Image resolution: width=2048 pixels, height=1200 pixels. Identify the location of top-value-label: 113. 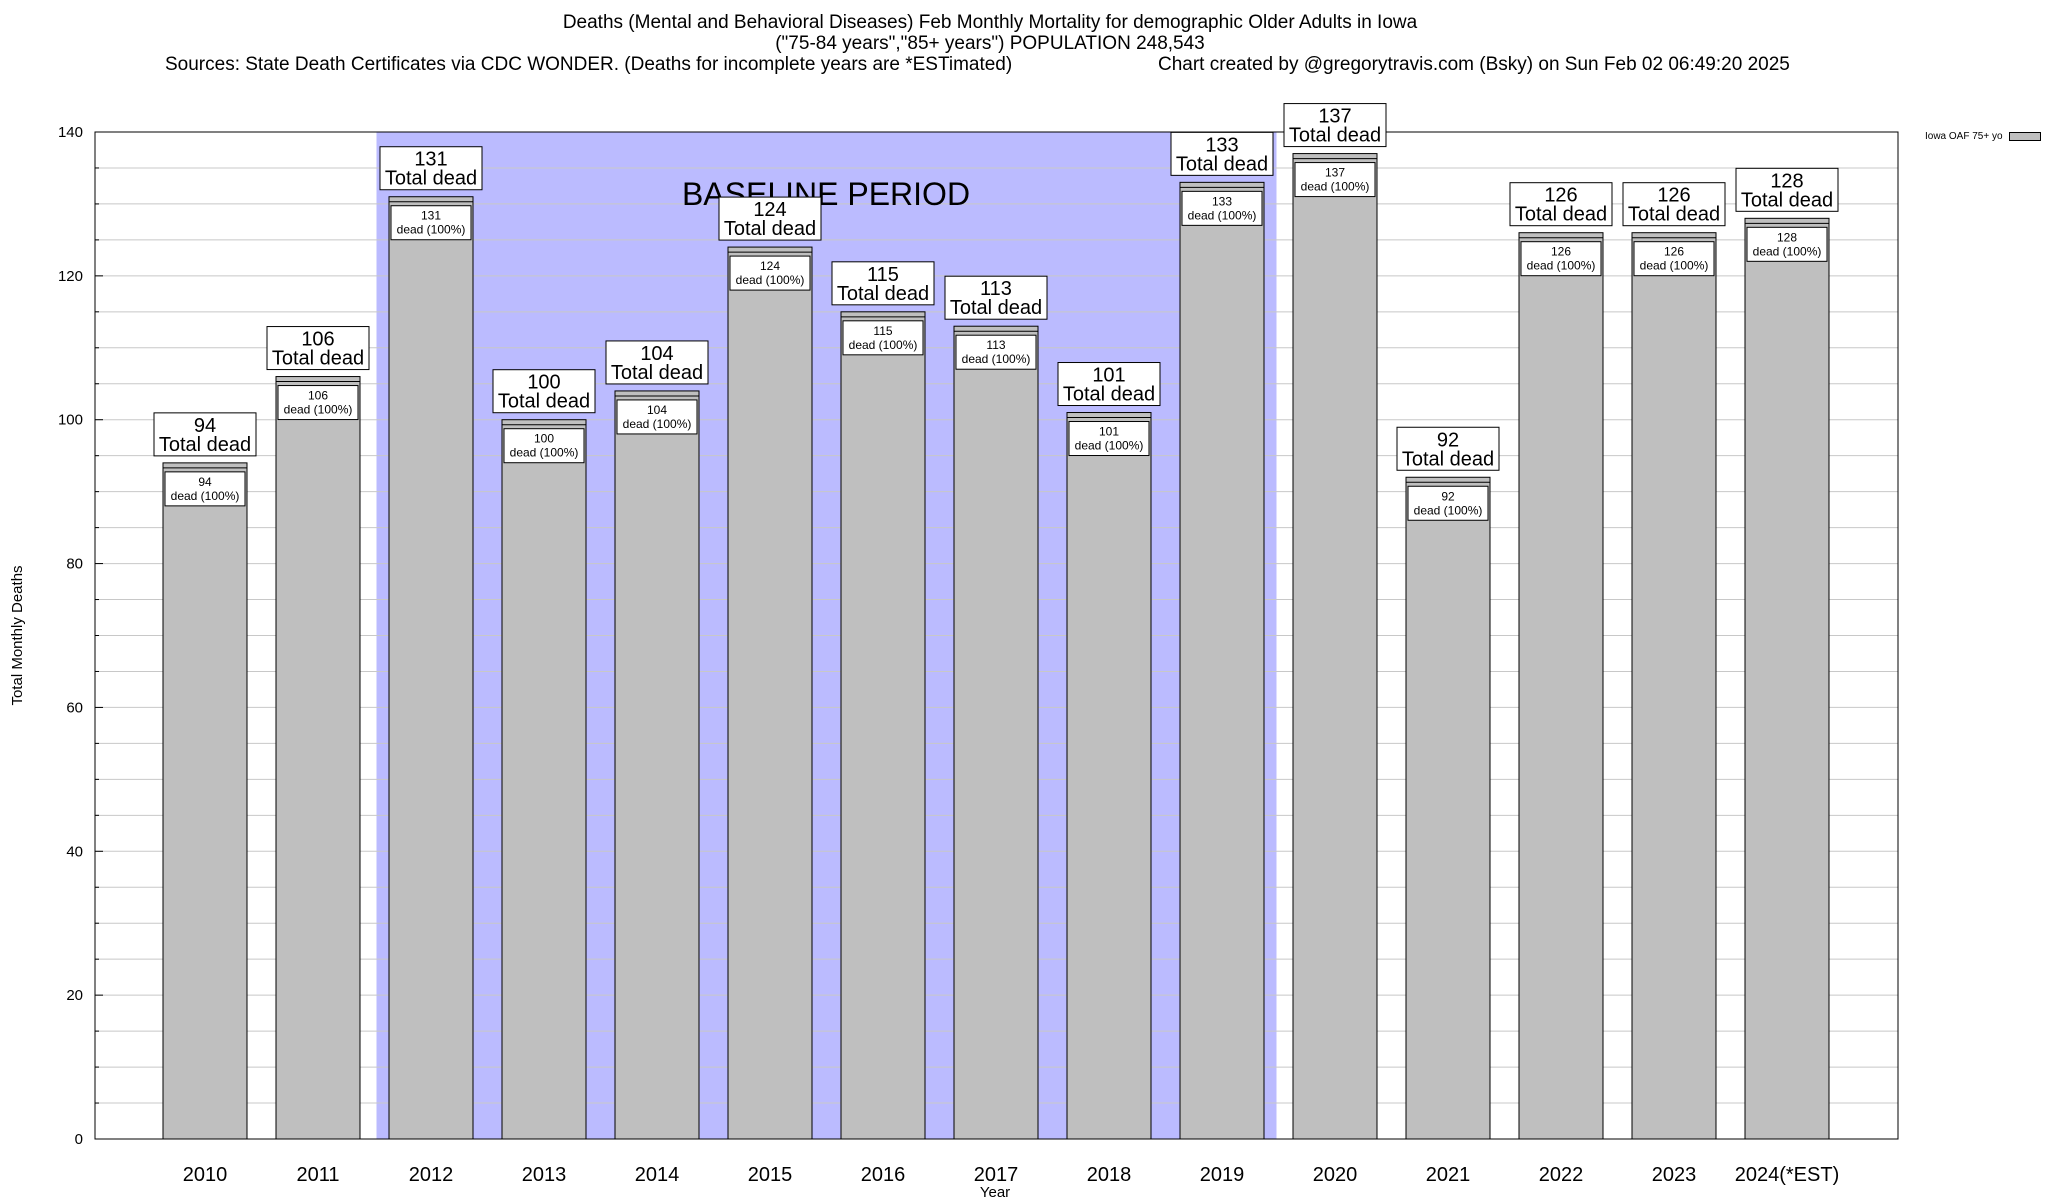
(996, 289).